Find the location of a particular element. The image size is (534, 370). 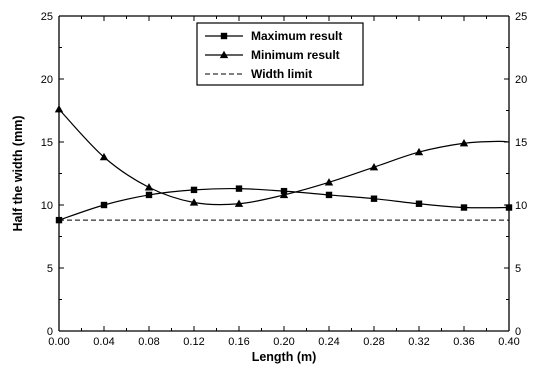

y-tick-label-right-5: 25 is located at coordinates (521, 17).